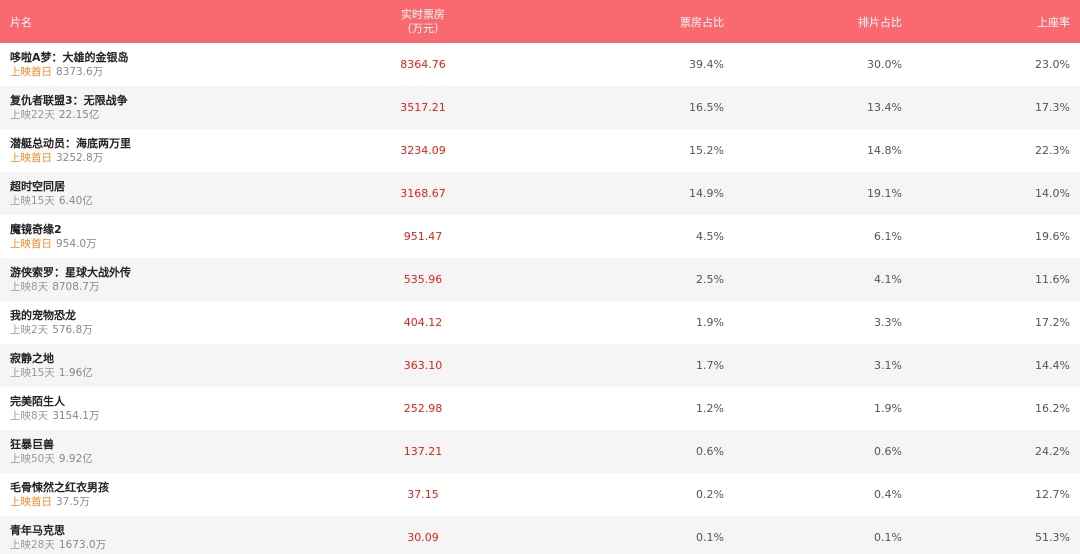  Describe the element at coordinates (59, 487) in the screenshot. I see `movie-title: 毛骨悚然之红衣男孩` at that location.